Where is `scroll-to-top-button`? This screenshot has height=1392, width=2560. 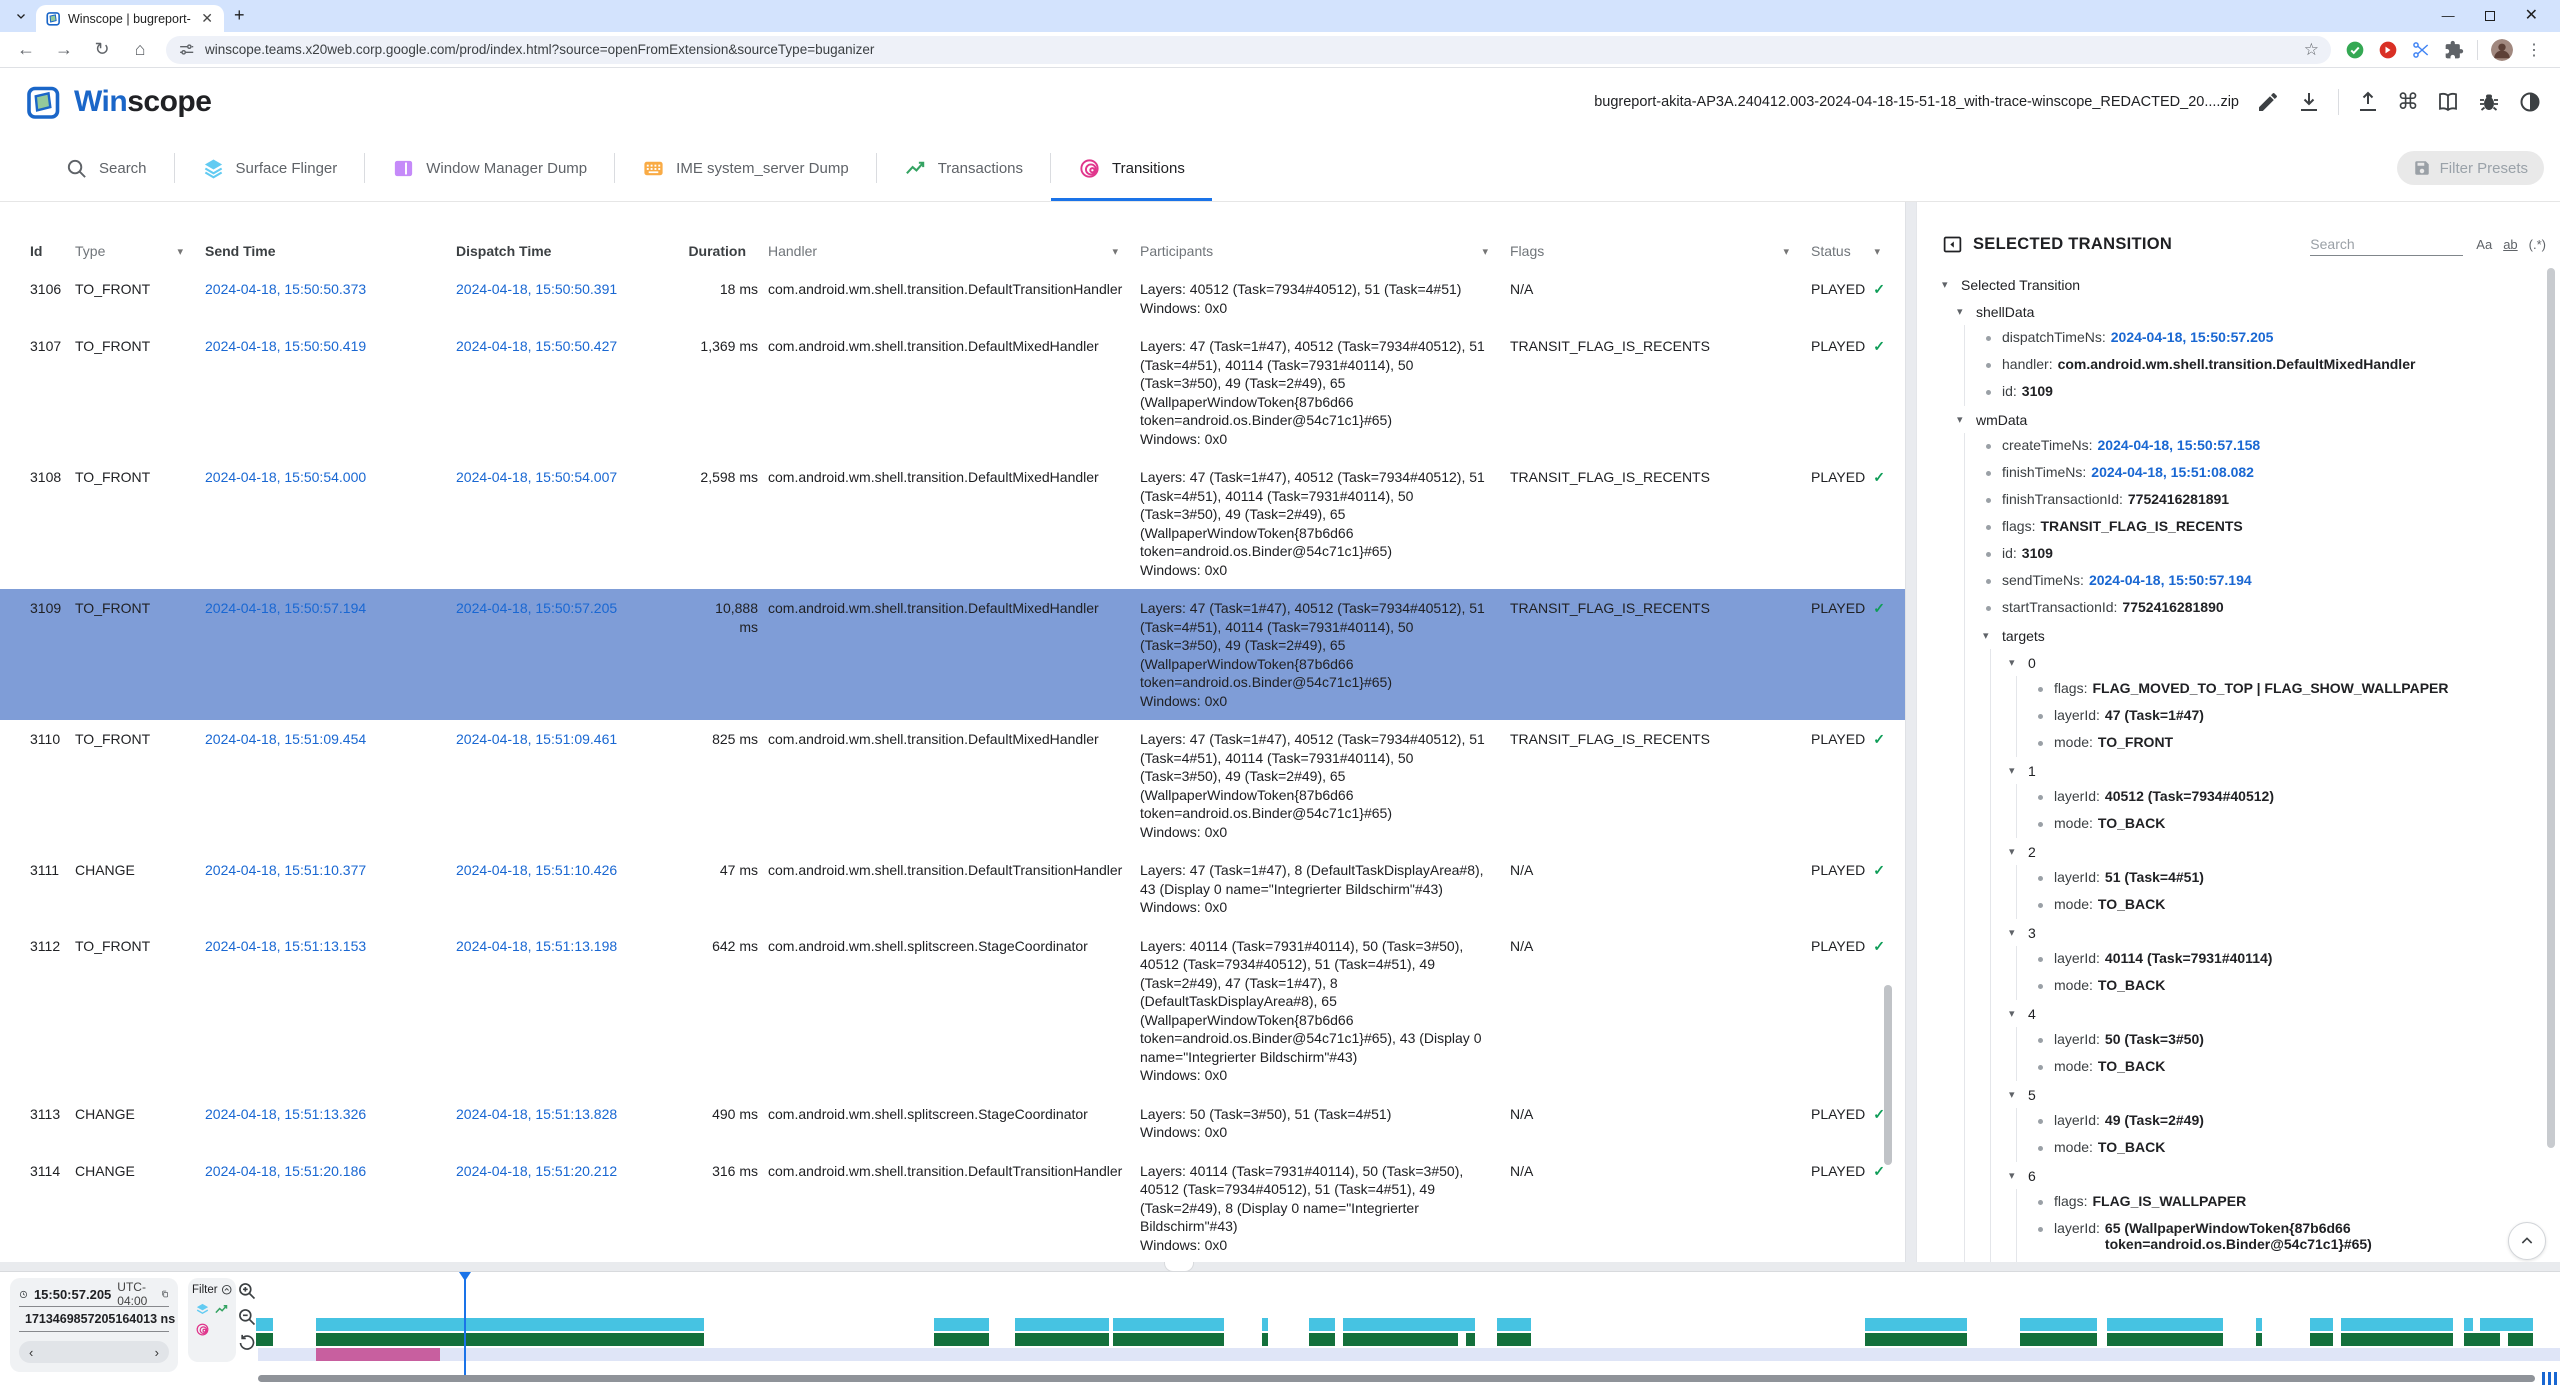
scroll-to-top-button is located at coordinates (2527, 1241).